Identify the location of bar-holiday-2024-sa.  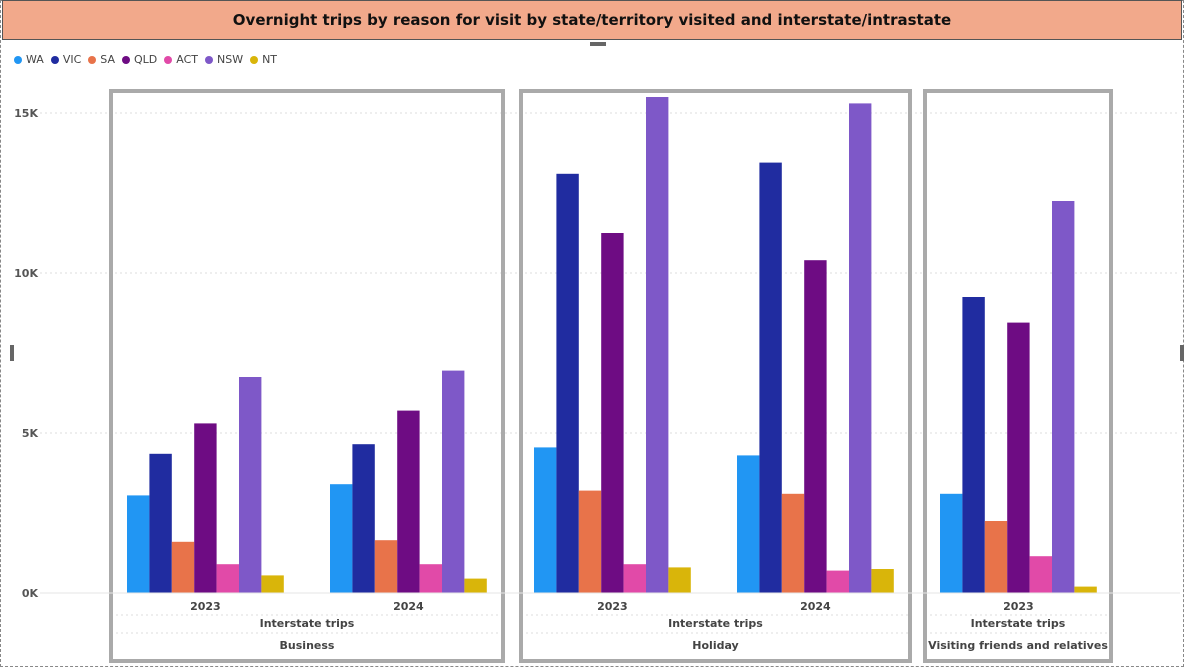
(793, 543).